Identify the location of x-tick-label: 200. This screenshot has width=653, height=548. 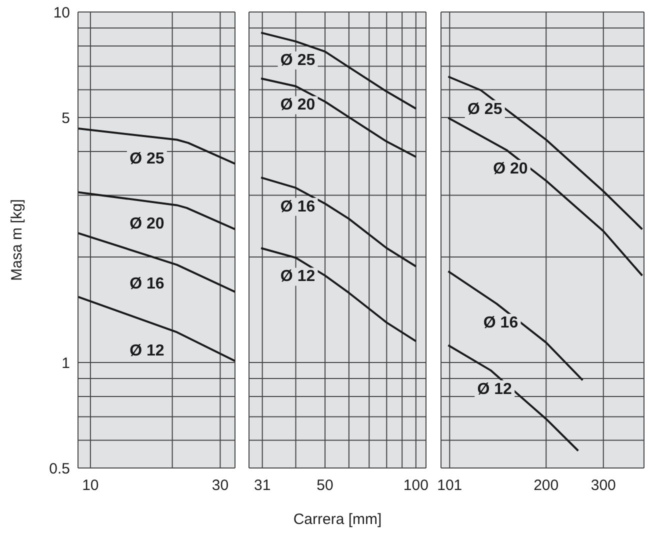
(546, 485).